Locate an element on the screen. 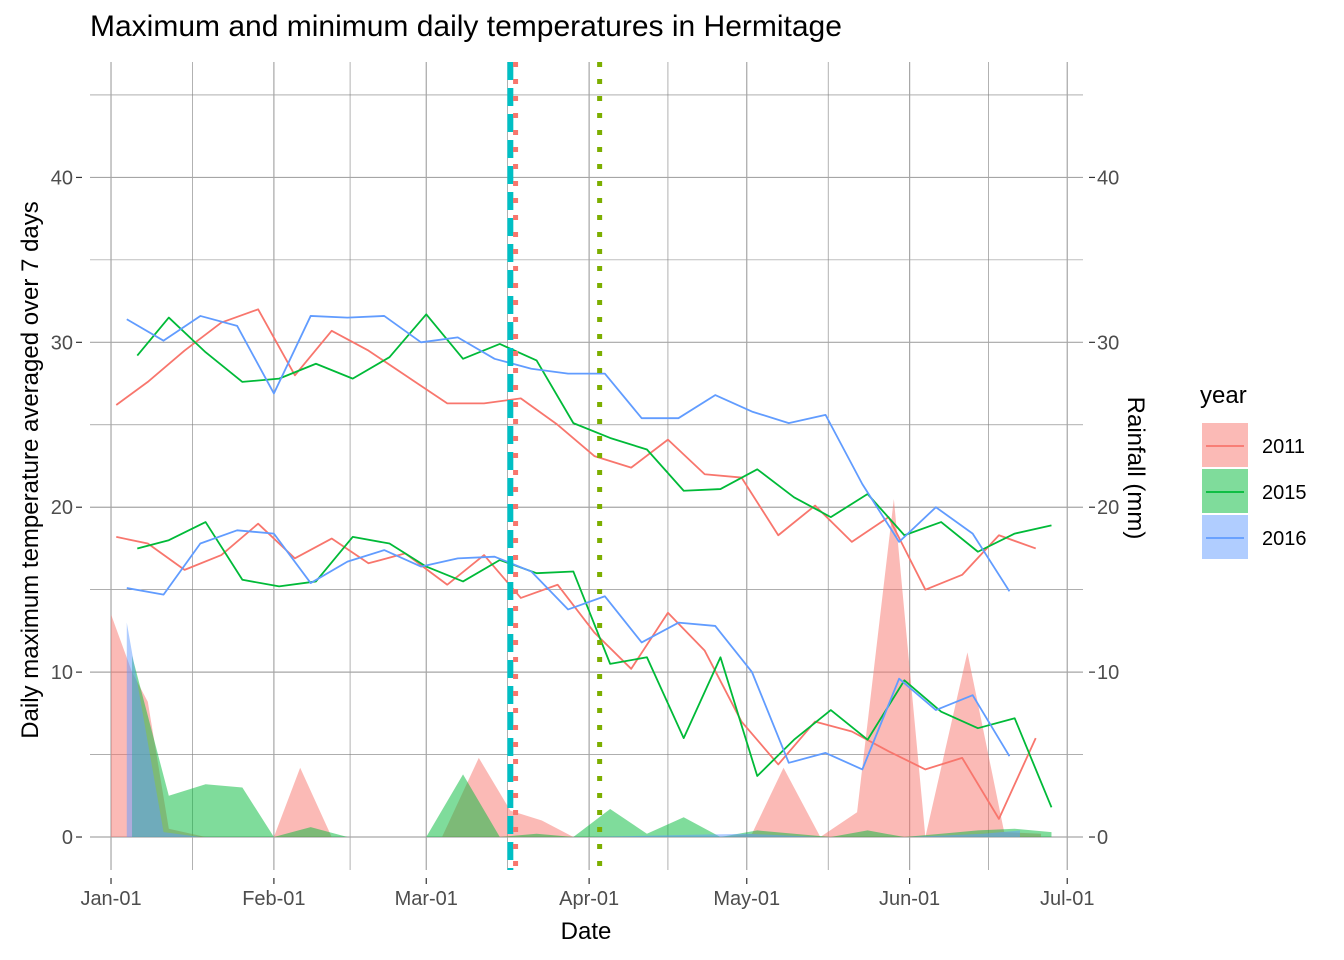 This screenshot has height=960, width=1344. y-tick-label: 40 is located at coordinates (62, 178).